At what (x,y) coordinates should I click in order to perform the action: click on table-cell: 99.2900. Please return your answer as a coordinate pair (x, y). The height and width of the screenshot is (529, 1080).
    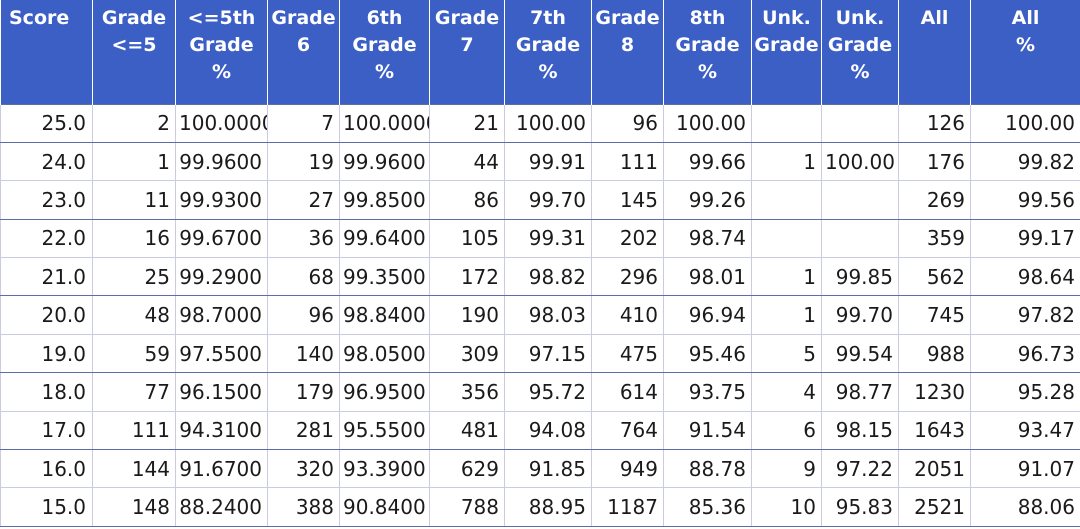
    Looking at the image, I should click on (221, 277).